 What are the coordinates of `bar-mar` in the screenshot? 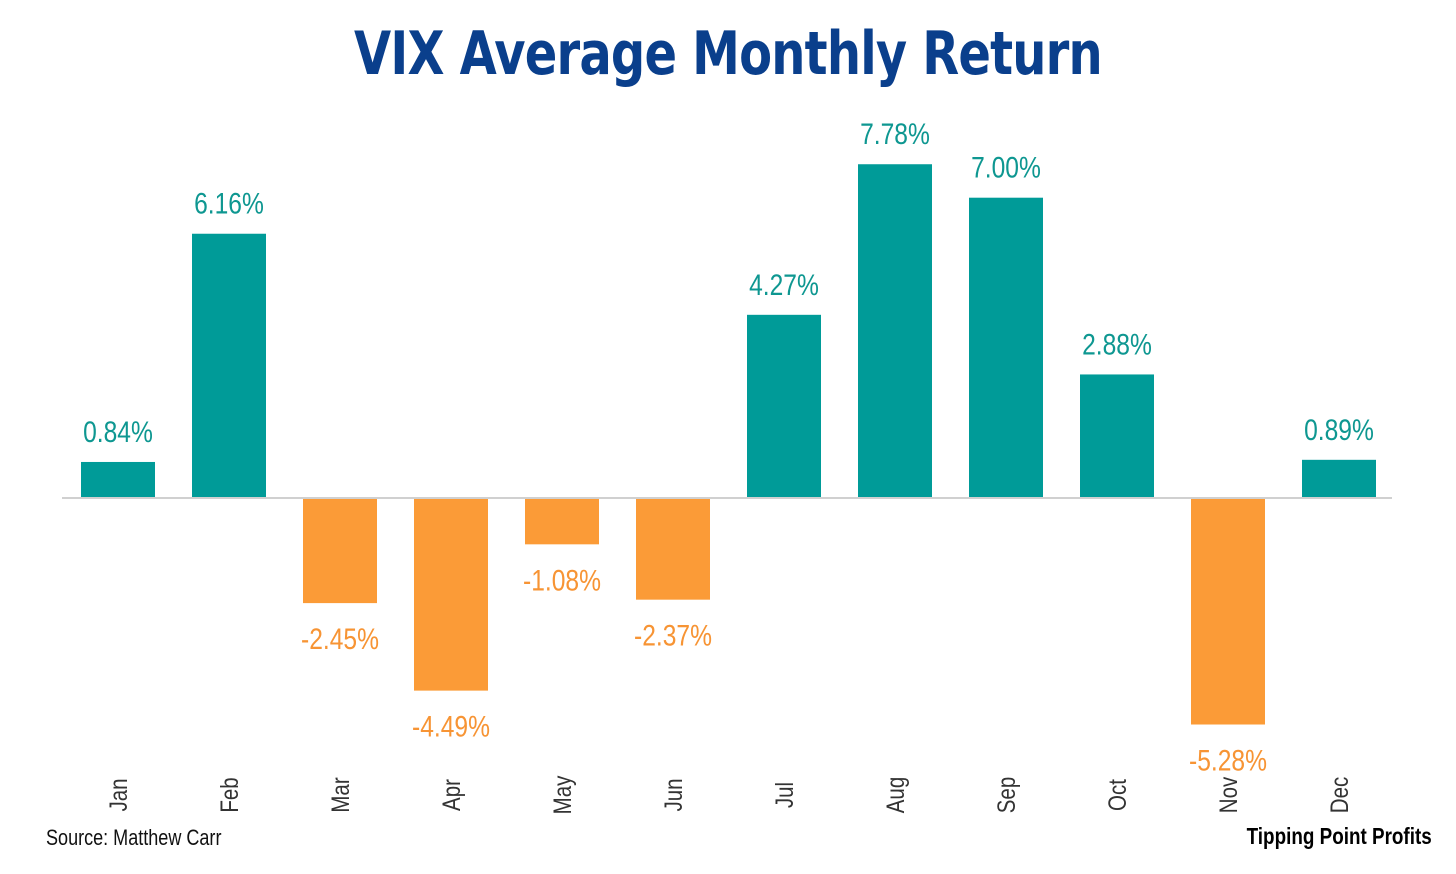 It's located at (340, 551).